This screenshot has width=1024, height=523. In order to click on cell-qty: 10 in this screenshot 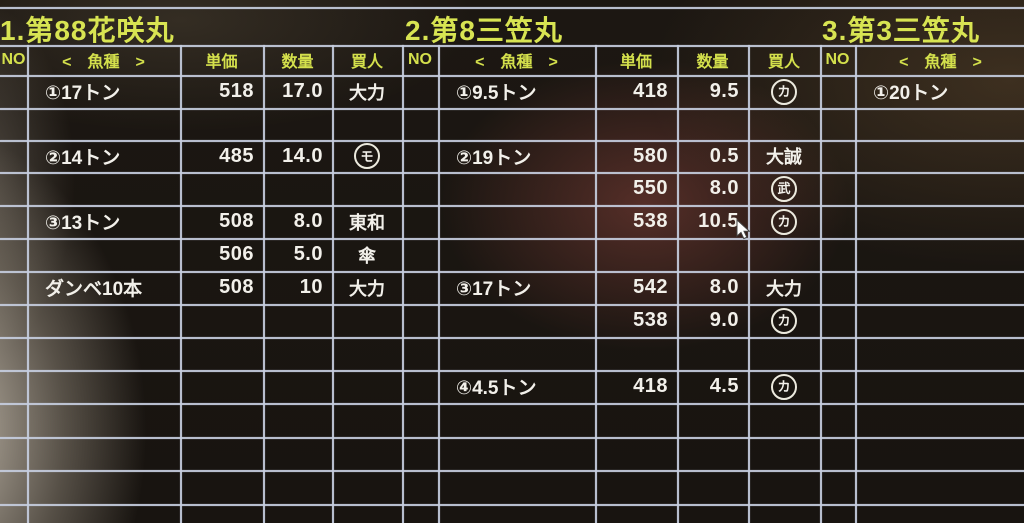, I will do `click(311, 287)`.